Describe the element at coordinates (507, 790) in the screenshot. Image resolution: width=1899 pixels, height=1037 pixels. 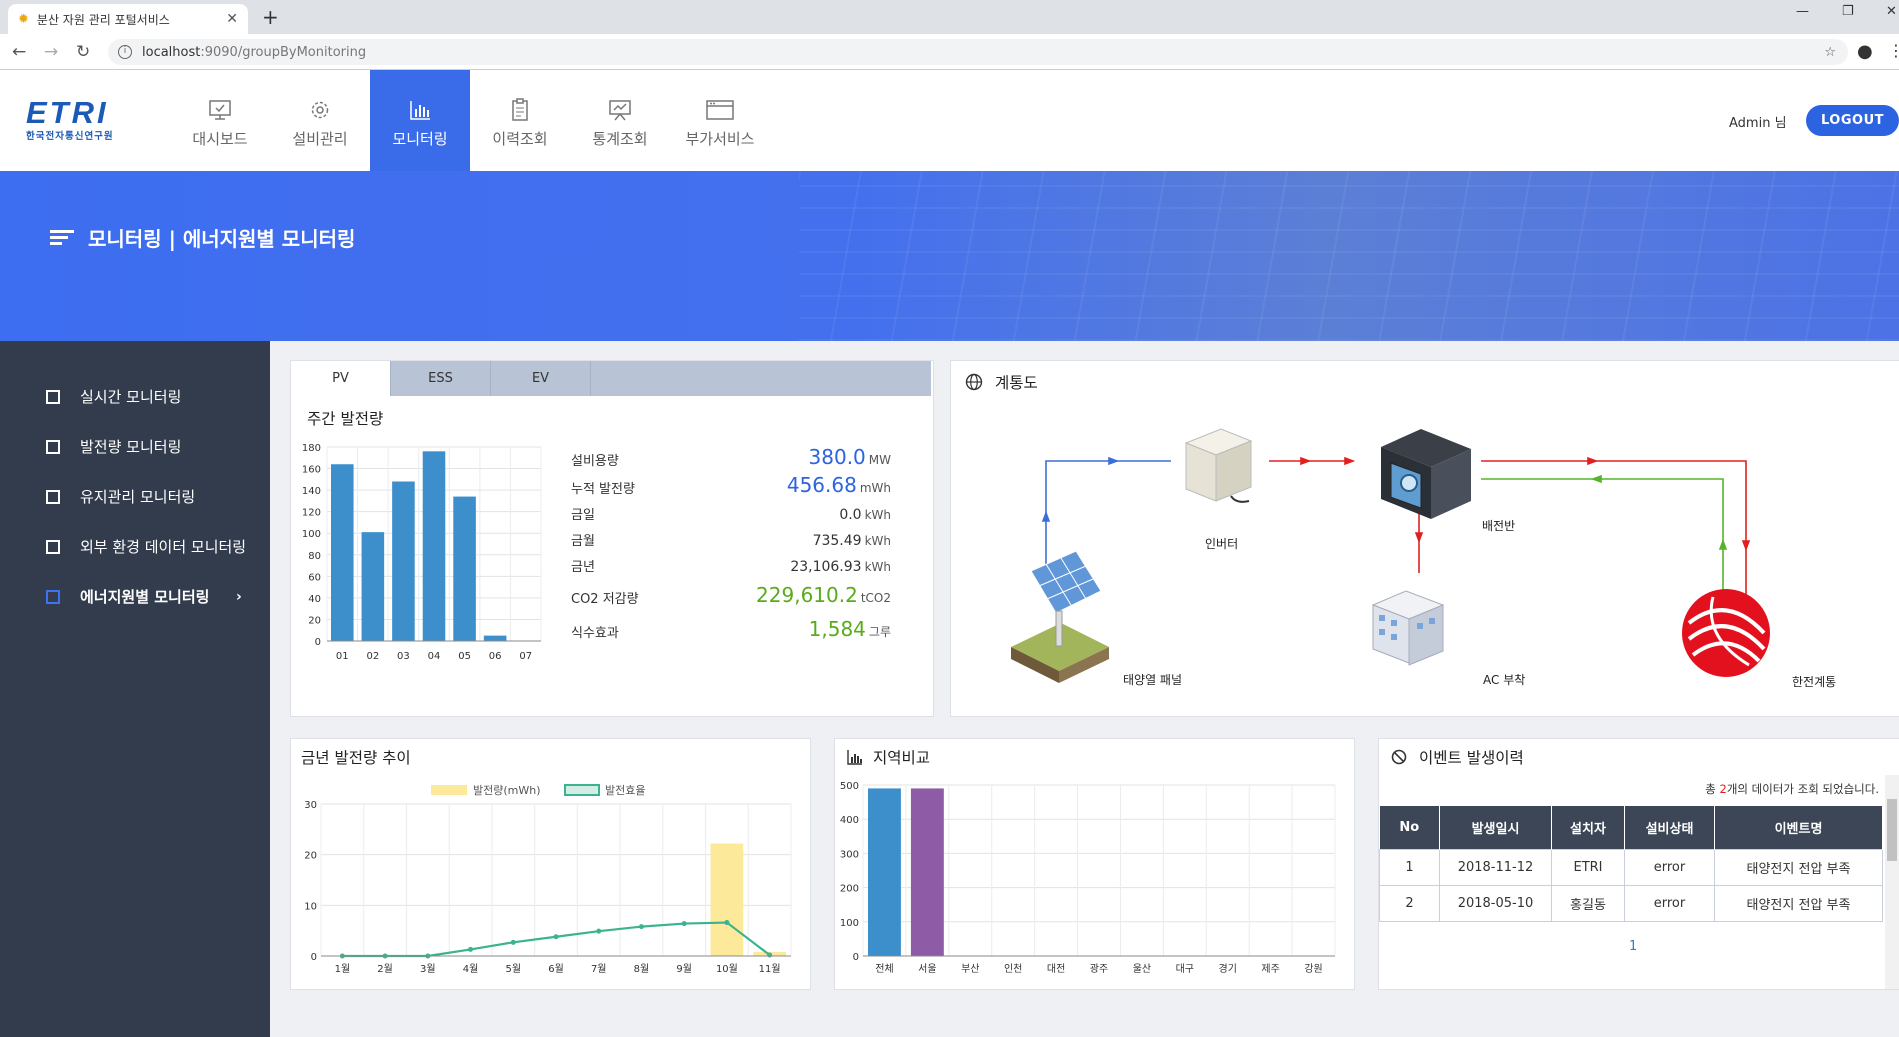
I see `legend-label: 발전량(mWh)` at that location.